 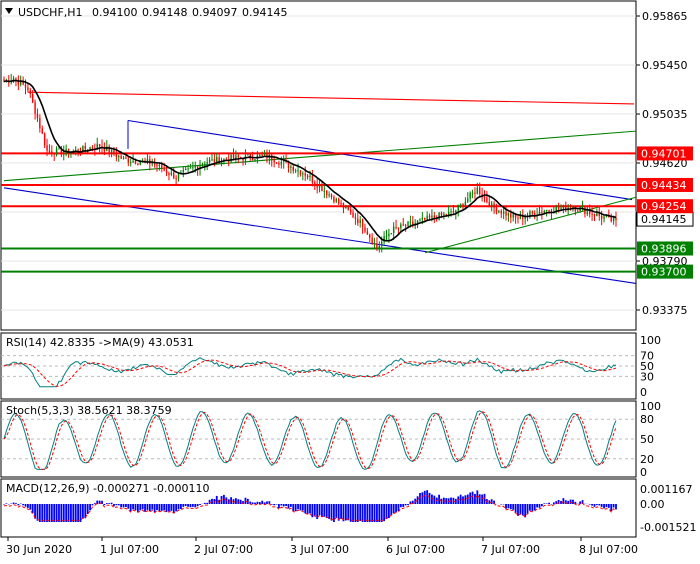 What do you see at coordinates (415, 549) in the screenshot?
I see `time-axis-label: 6 Jul 07:00` at bounding box center [415, 549].